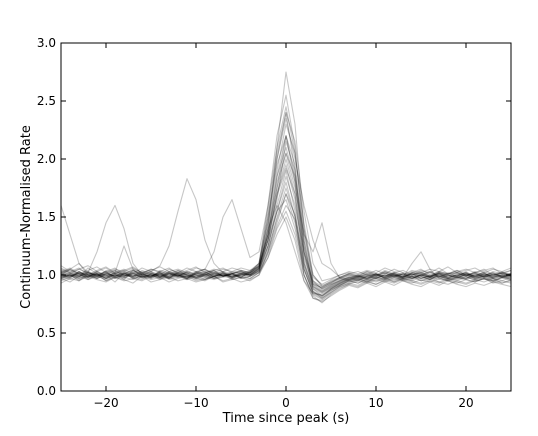  I want to click on x-tick-label: 10, so click(375, 403).